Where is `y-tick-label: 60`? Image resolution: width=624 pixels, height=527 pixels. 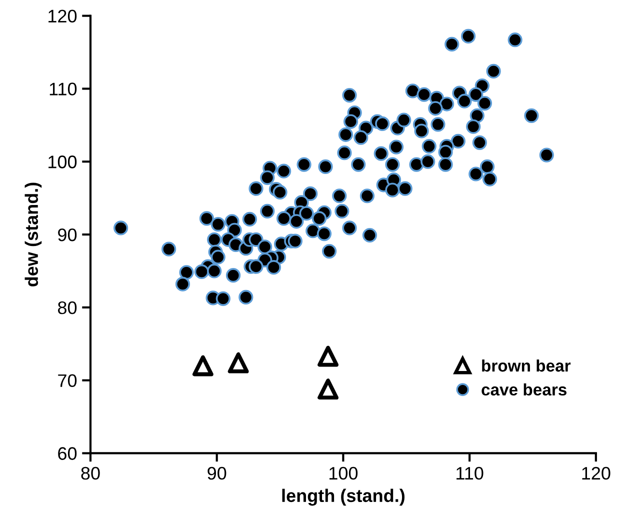
y-tick-label: 60 is located at coordinates (67, 453).